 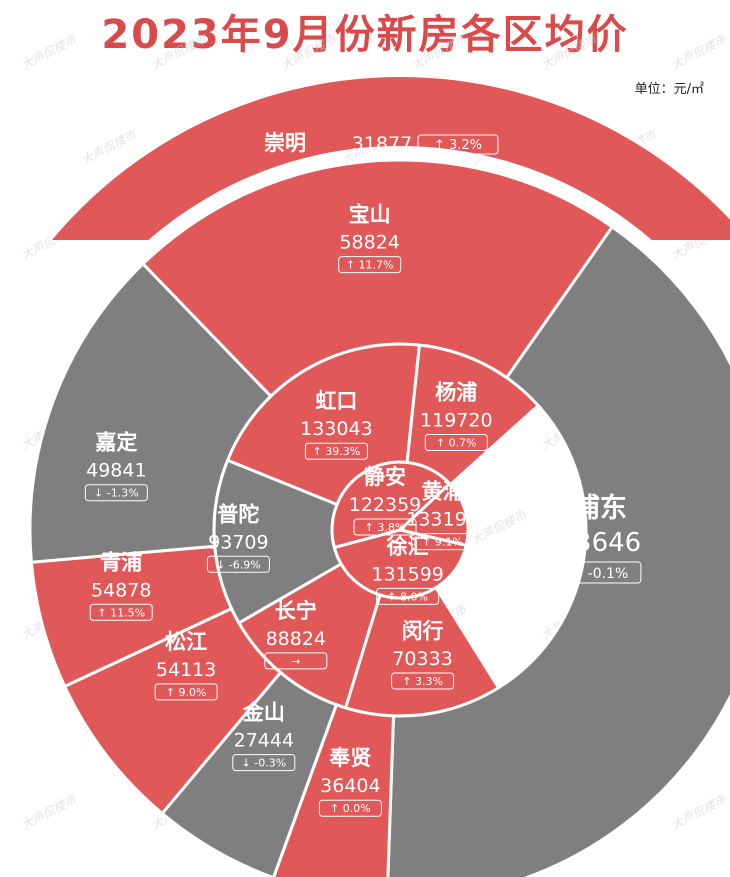 What do you see at coordinates (600, 543) in the screenshot?
I see `district-price: 63646` at bounding box center [600, 543].